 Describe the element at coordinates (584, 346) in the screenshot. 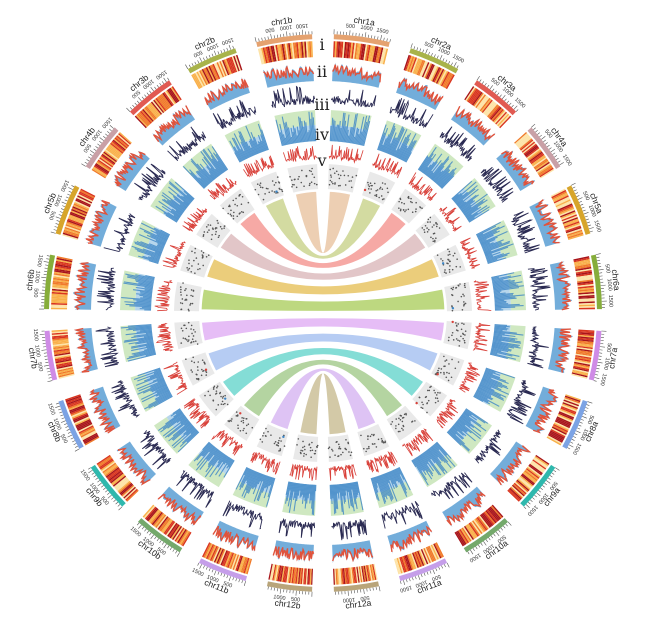

I see `chr7a-heat-bin` at that location.